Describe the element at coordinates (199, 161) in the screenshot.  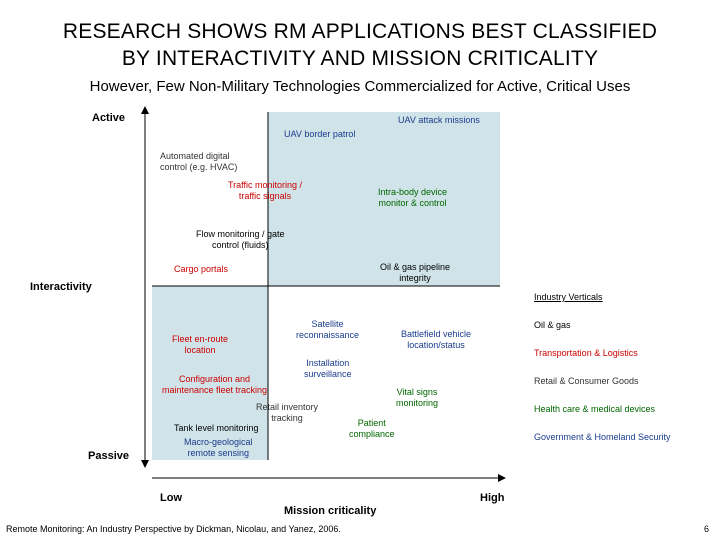
I see `label-automated-control: Automated digital control (e.g. HVAC)` at that location.